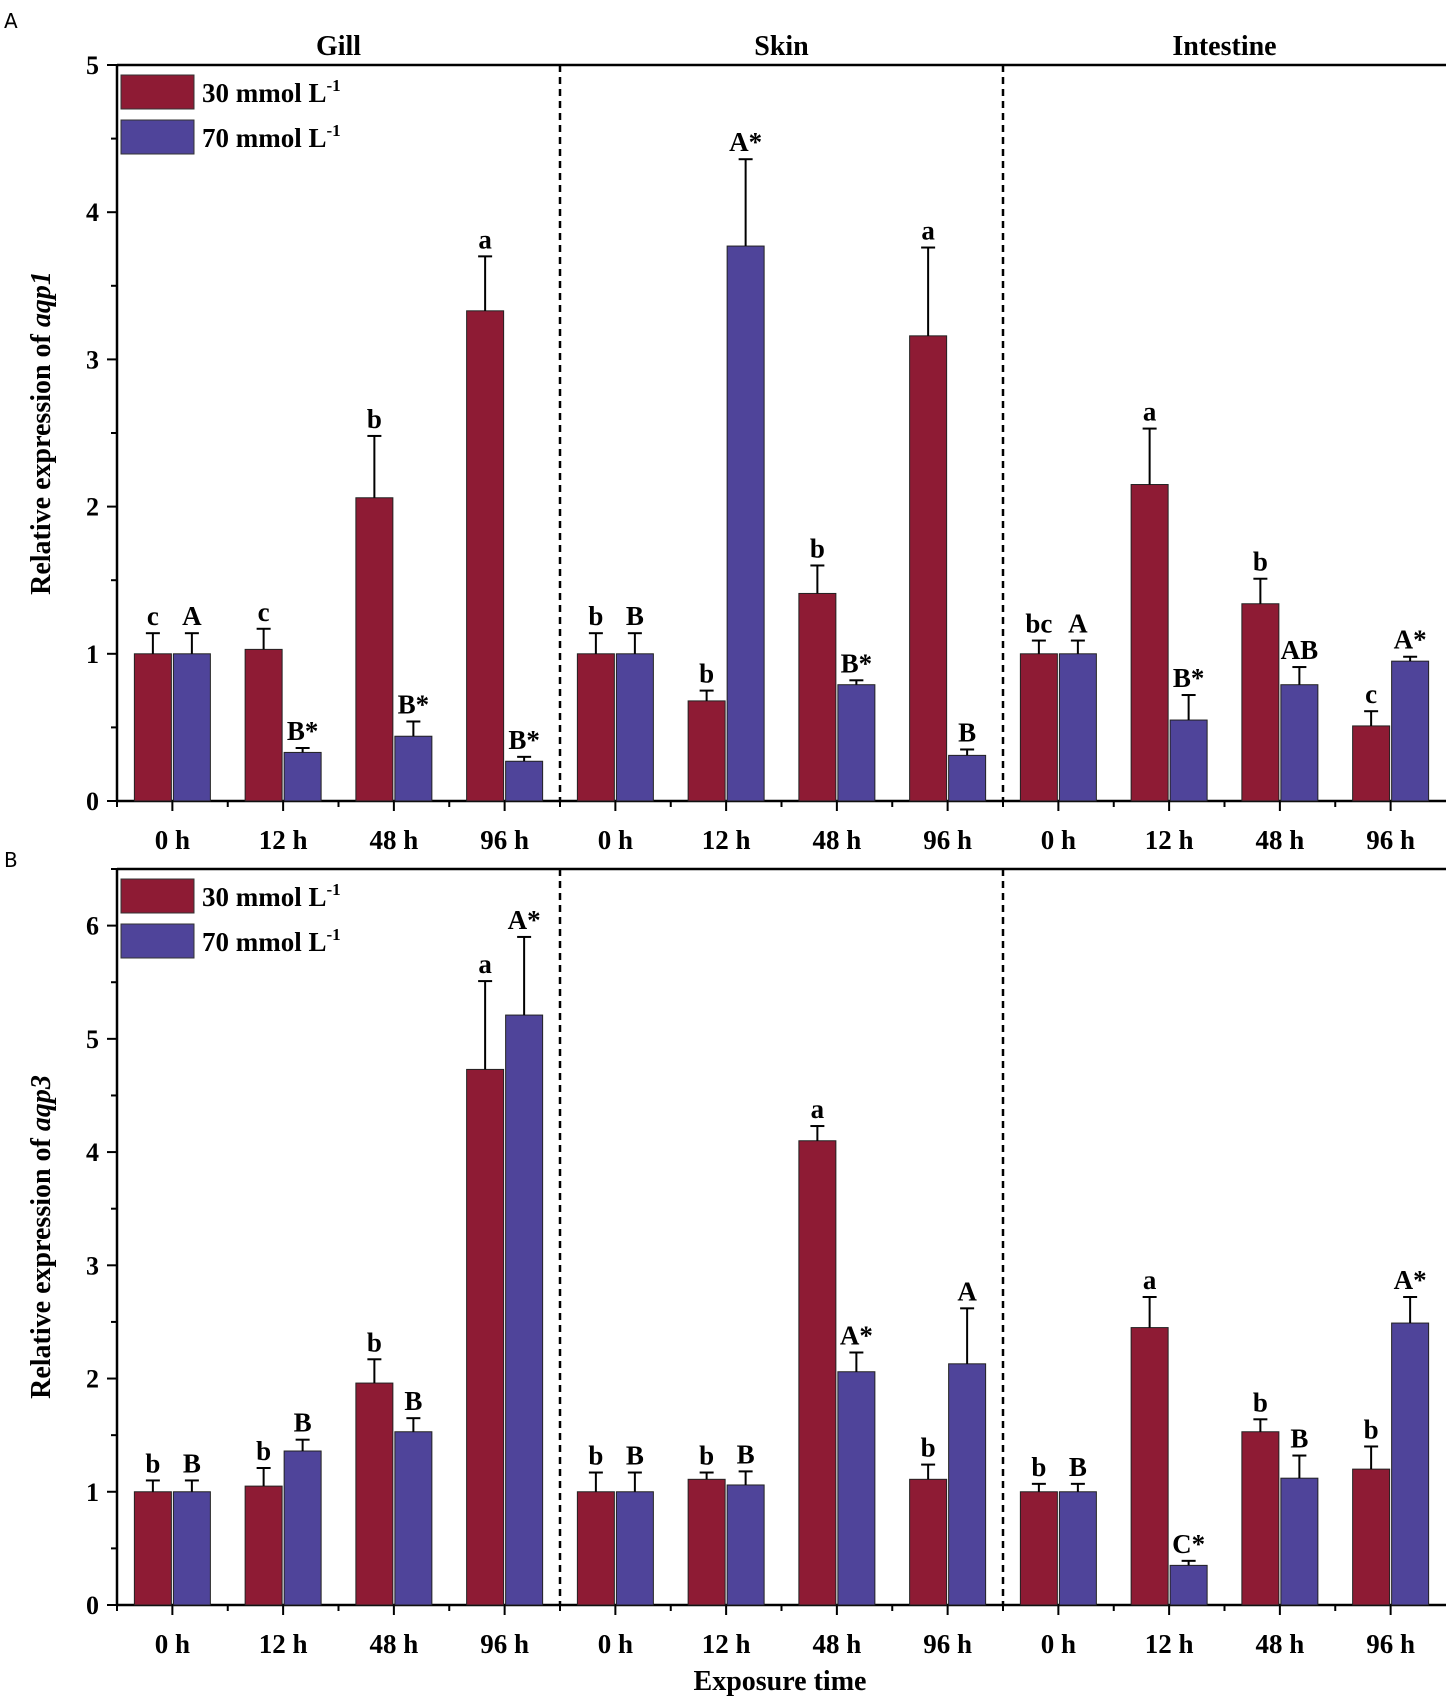 The image size is (1446, 1696). I want to click on y-axis-title: Relative expression of aqp3, so click(41, 1237).